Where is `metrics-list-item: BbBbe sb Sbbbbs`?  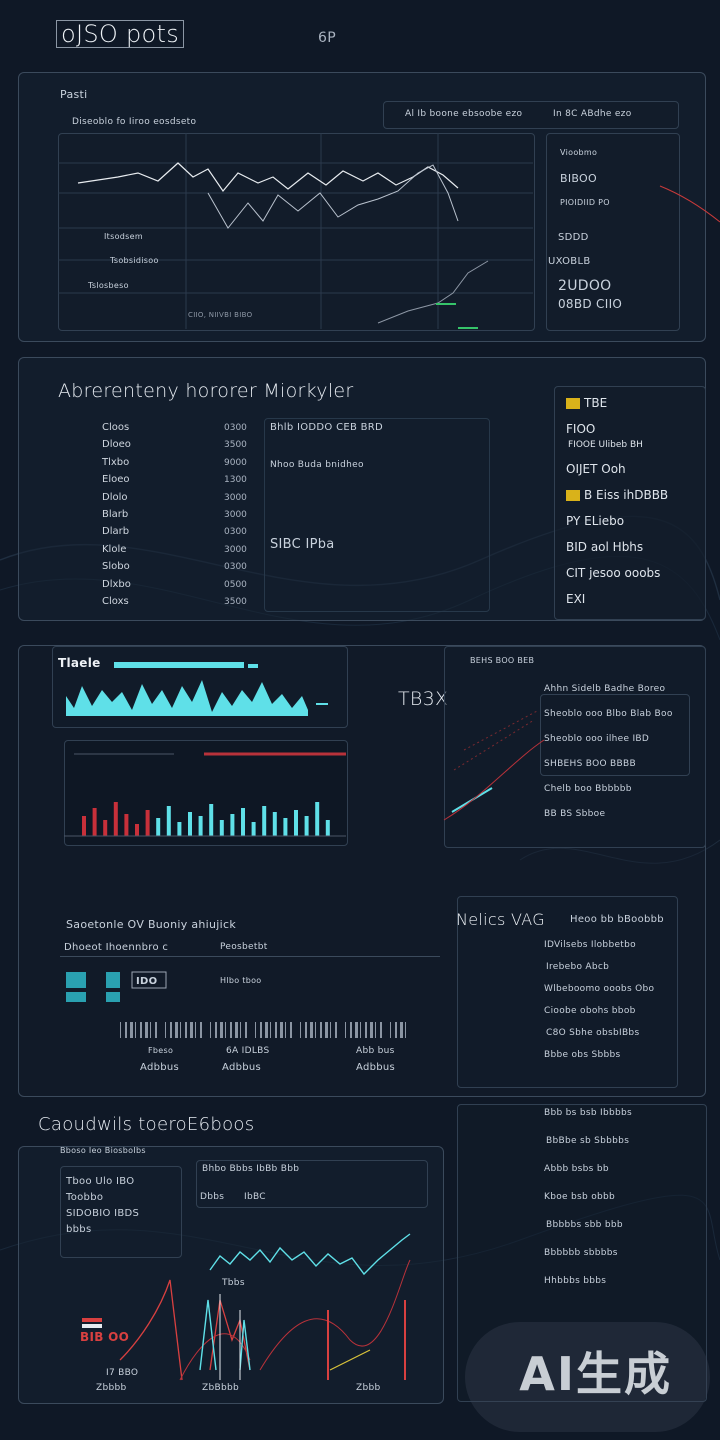 metrics-list-item: BbBbe sb Sbbbbs is located at coordinates (588, 1141).